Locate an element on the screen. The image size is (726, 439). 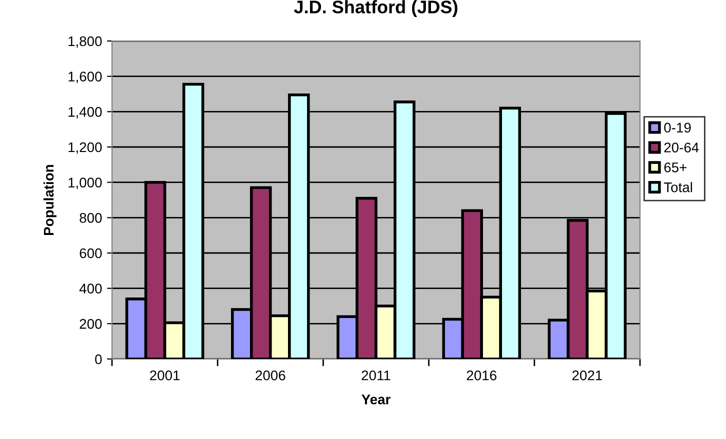
x-tick-label: 2021 is located at coordinates (587, 375).